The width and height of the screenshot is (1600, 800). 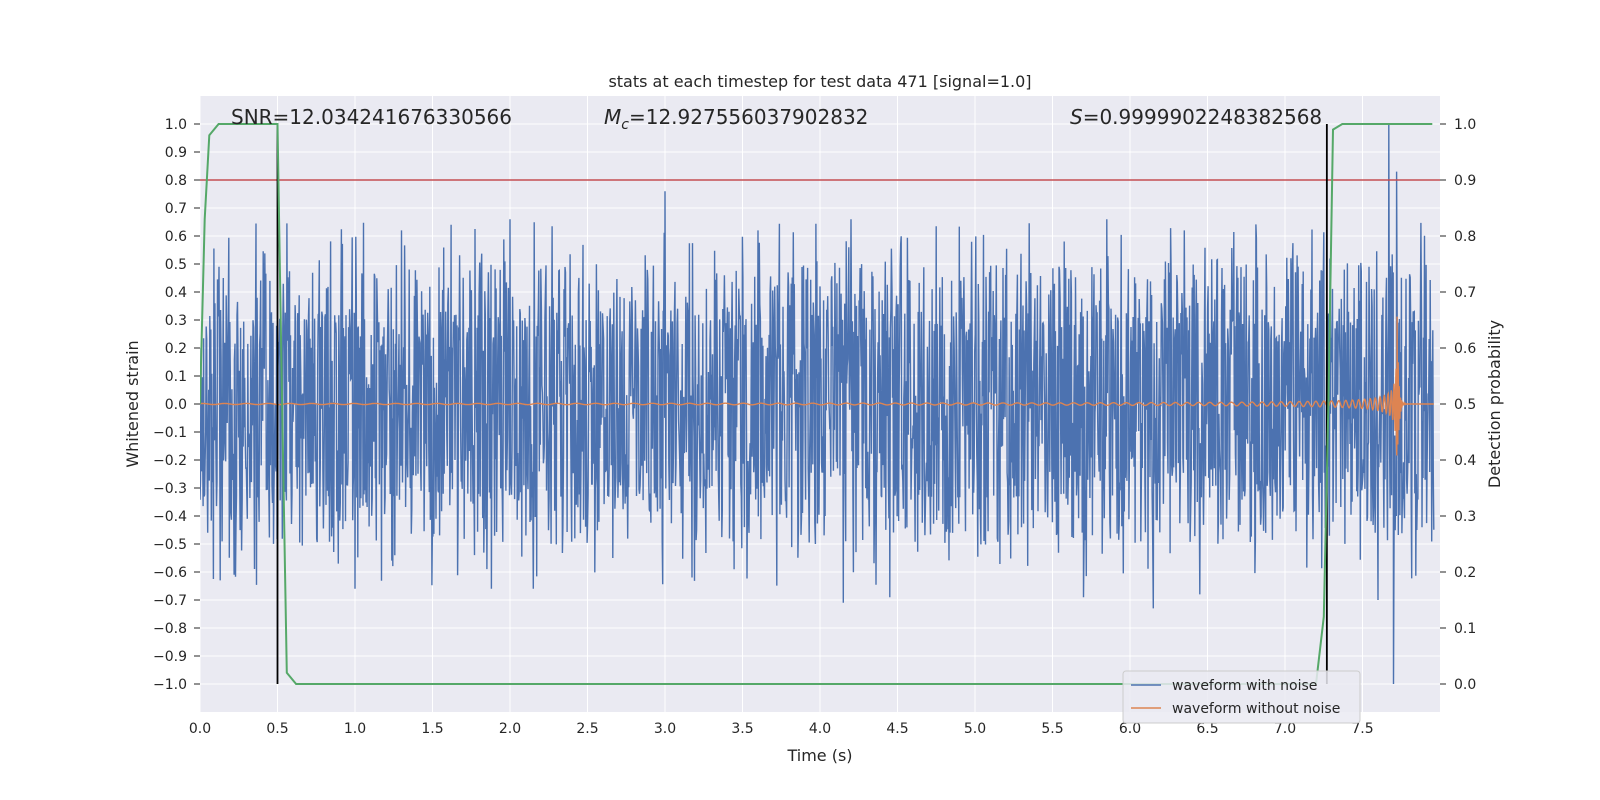 I want to click on y-tick-label: −0.6, so click(x=170, y=573).